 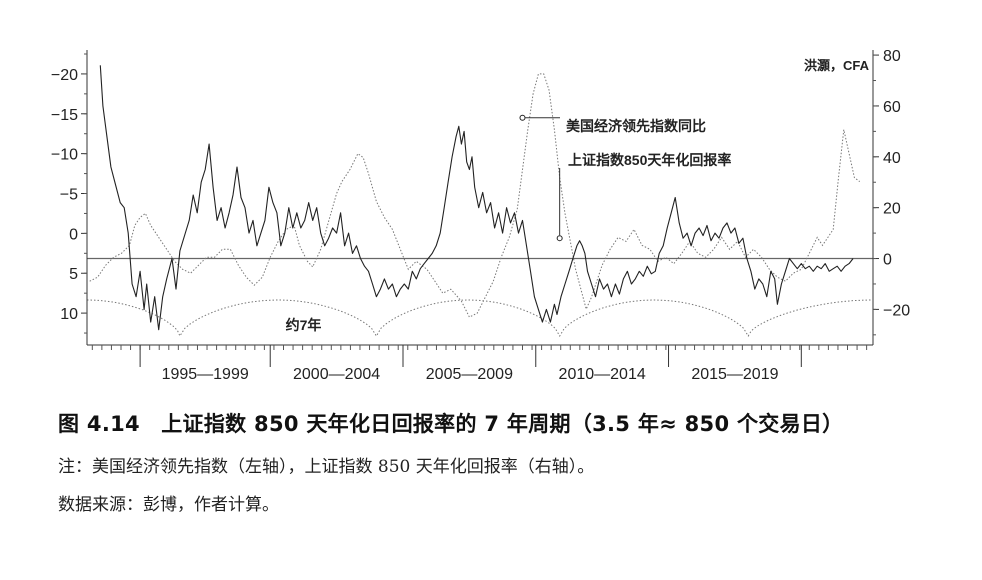 What do you see at coordinates (892, 158) in the screenshot?
I see `right-tick-label: 40` at bounding box center [892, 158].